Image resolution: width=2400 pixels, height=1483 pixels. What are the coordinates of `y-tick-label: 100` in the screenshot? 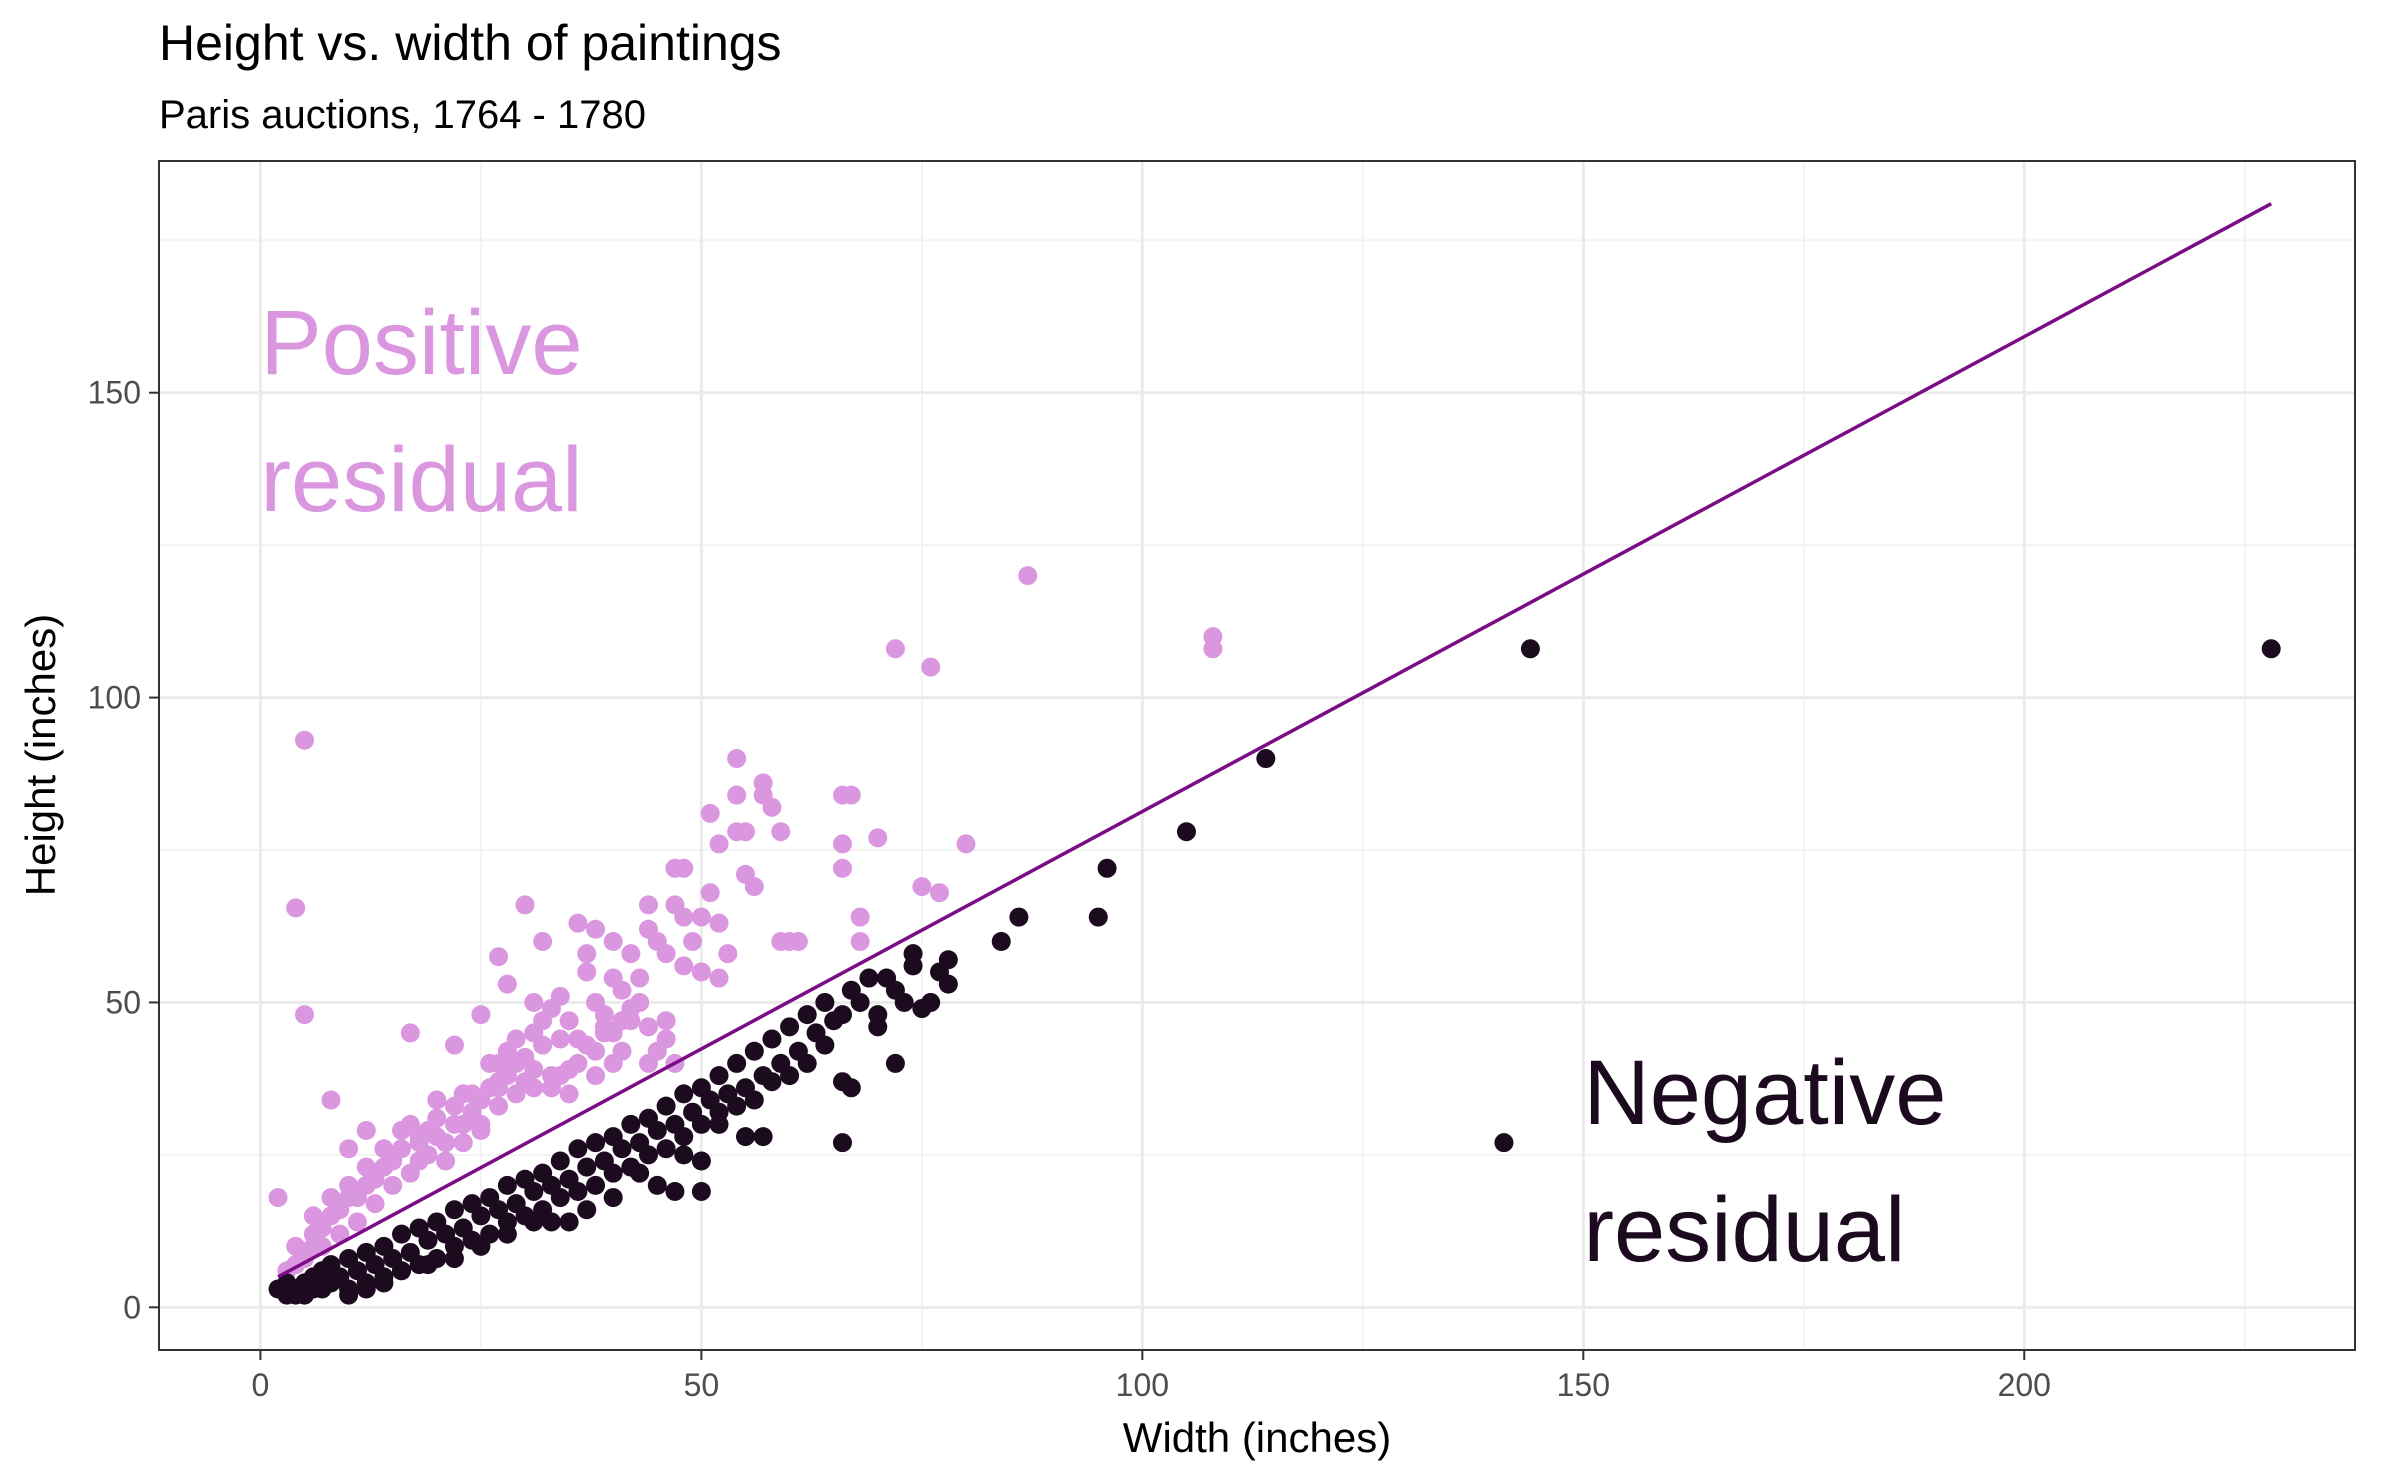 It's located at (114, 698).